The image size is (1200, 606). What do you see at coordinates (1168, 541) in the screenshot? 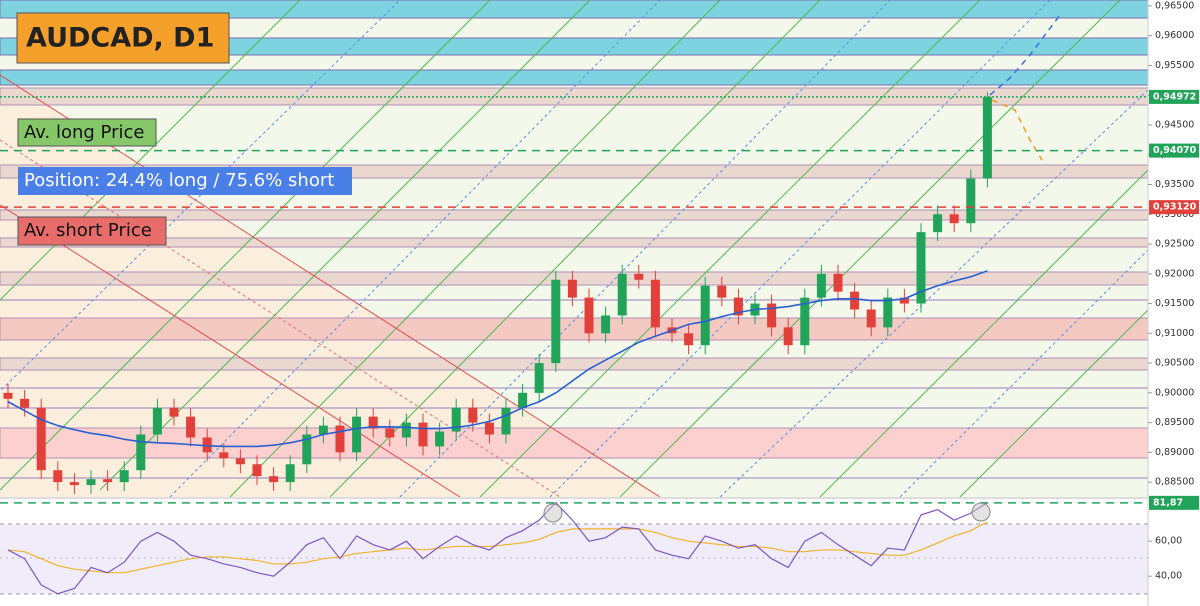
I see `y-tick-label: 60,00` at bounding box center [1168, 541].